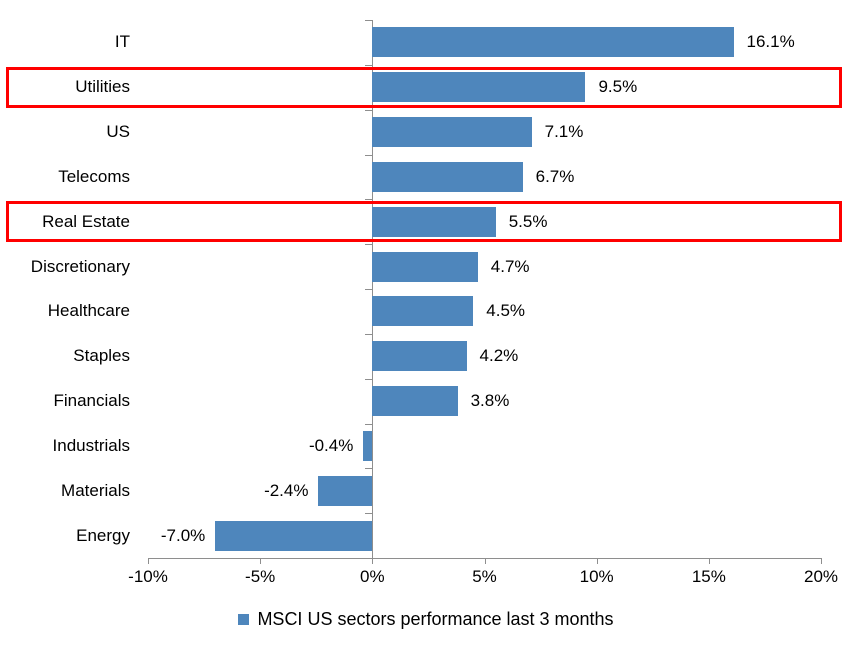 The width and height of the screenshot is (852, 651). What do you see at coordinates (294, 535) in the screenshot?
I see `bar-energy` at bounding box center [294, 535].